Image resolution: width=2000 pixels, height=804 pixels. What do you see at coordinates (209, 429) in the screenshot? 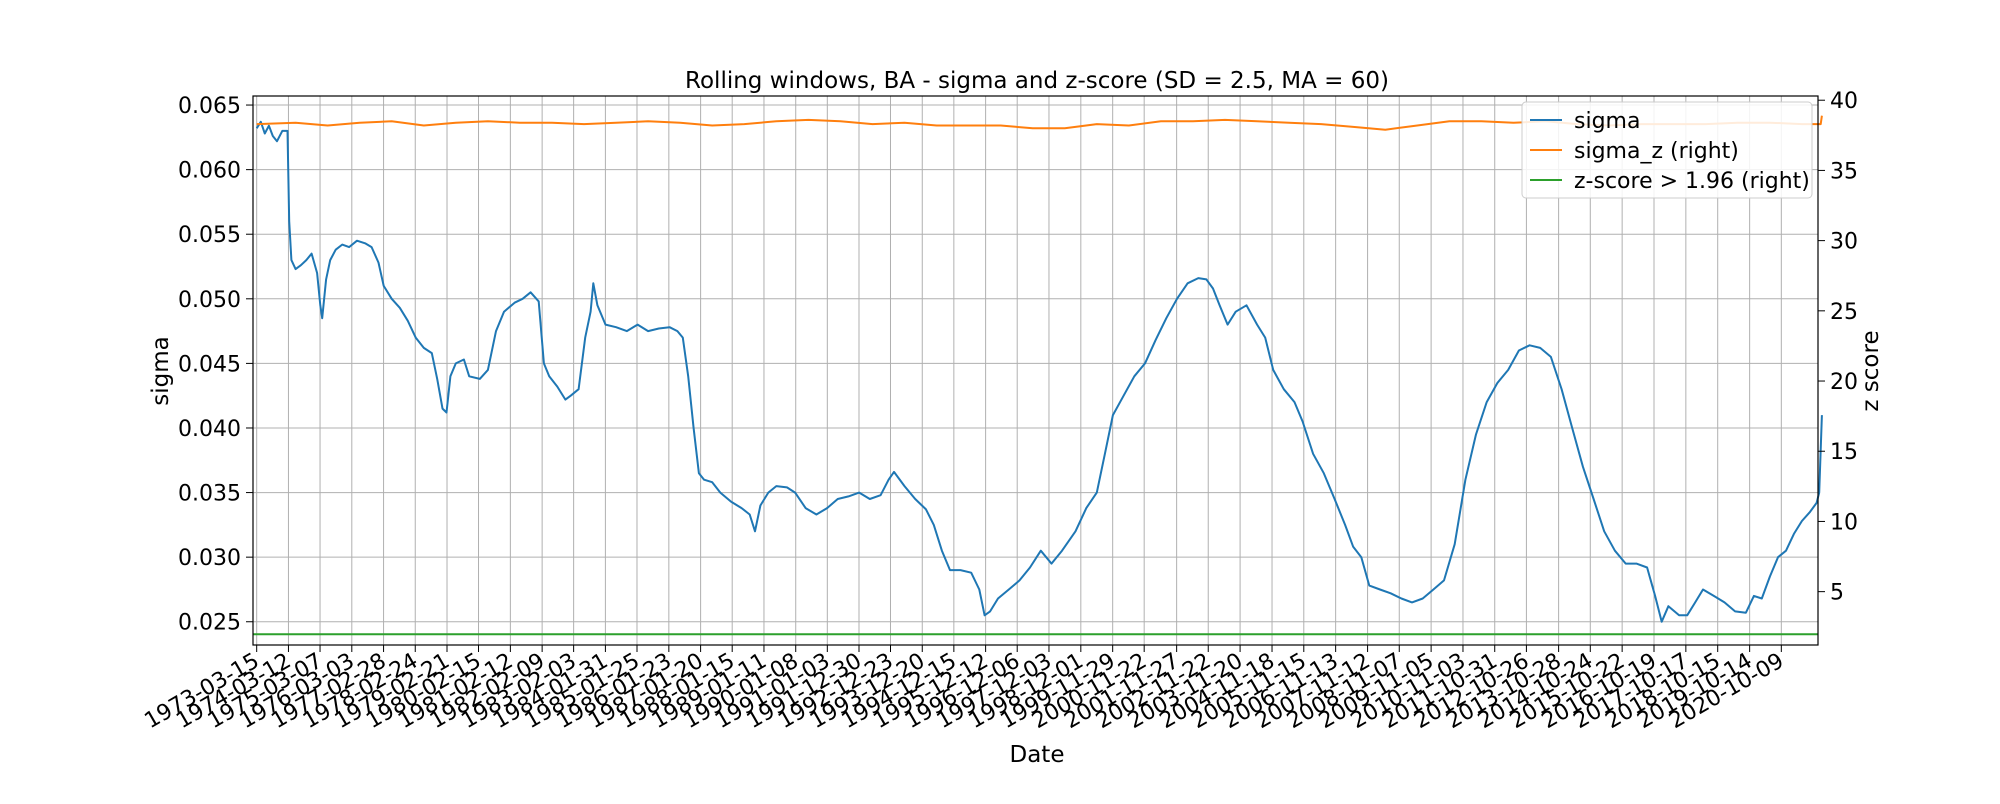
I see `y-tick-label: 0.040` at bounding box center [209, 429].